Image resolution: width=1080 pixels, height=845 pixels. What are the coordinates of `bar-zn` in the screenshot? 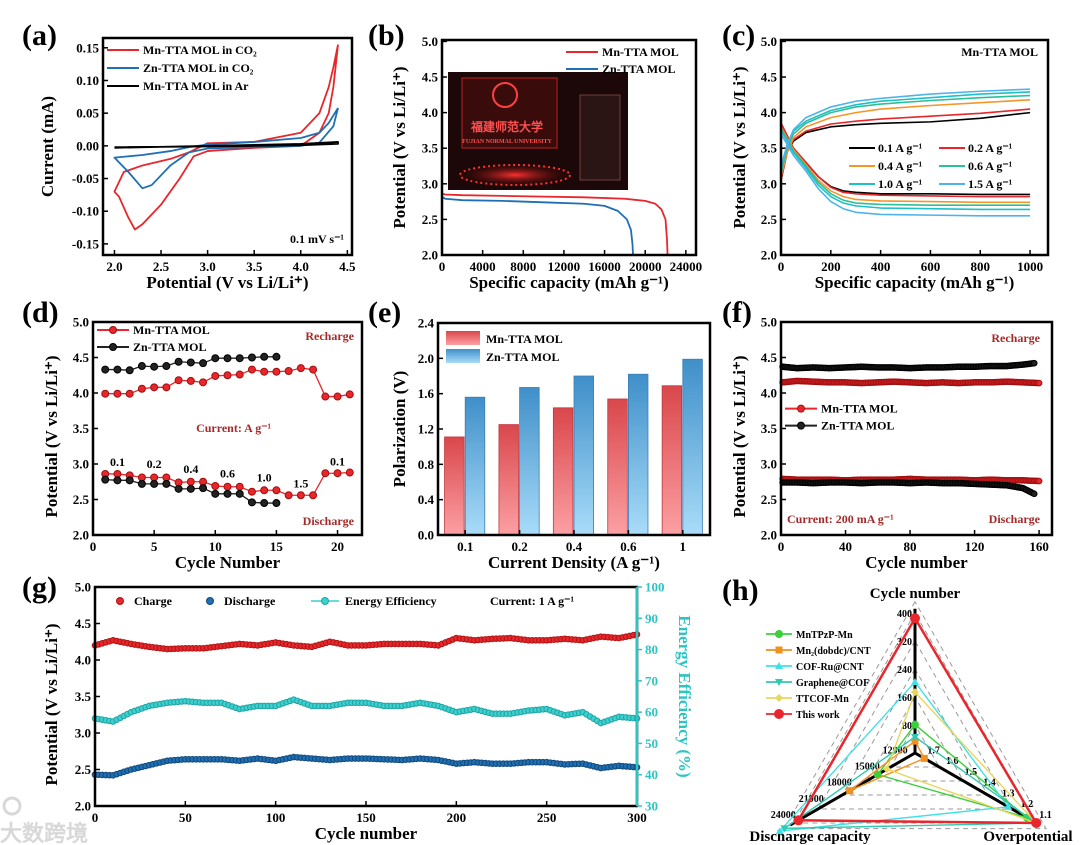 It's located at (529, 461).